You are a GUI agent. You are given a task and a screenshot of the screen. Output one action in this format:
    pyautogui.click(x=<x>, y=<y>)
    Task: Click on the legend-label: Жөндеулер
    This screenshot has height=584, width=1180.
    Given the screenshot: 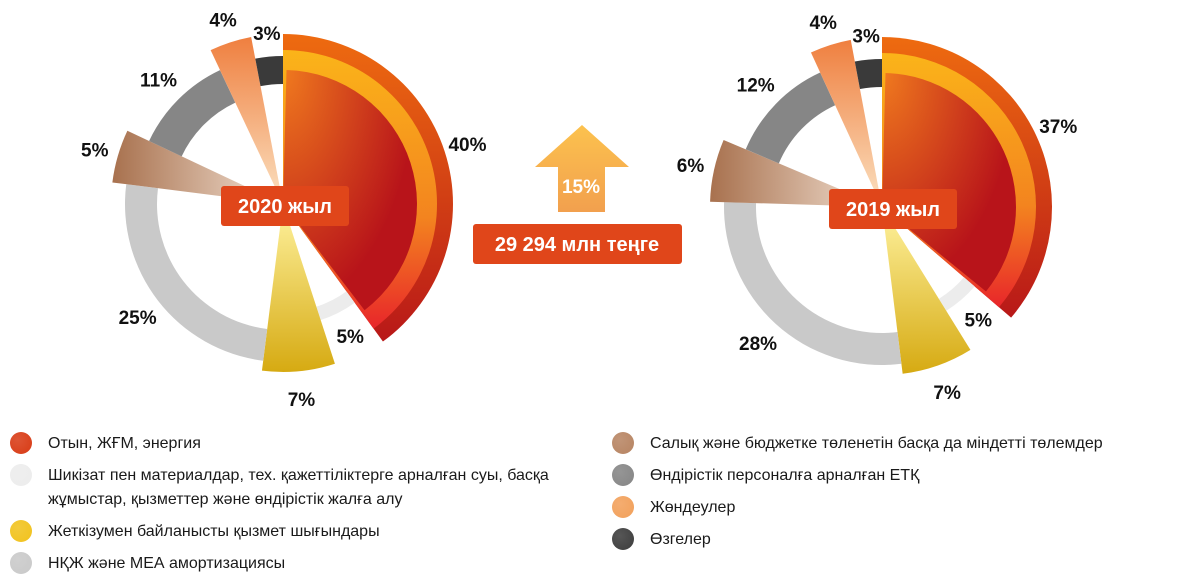 What is the action you would take?
    pyautogui.click(x=693, y=507)
    